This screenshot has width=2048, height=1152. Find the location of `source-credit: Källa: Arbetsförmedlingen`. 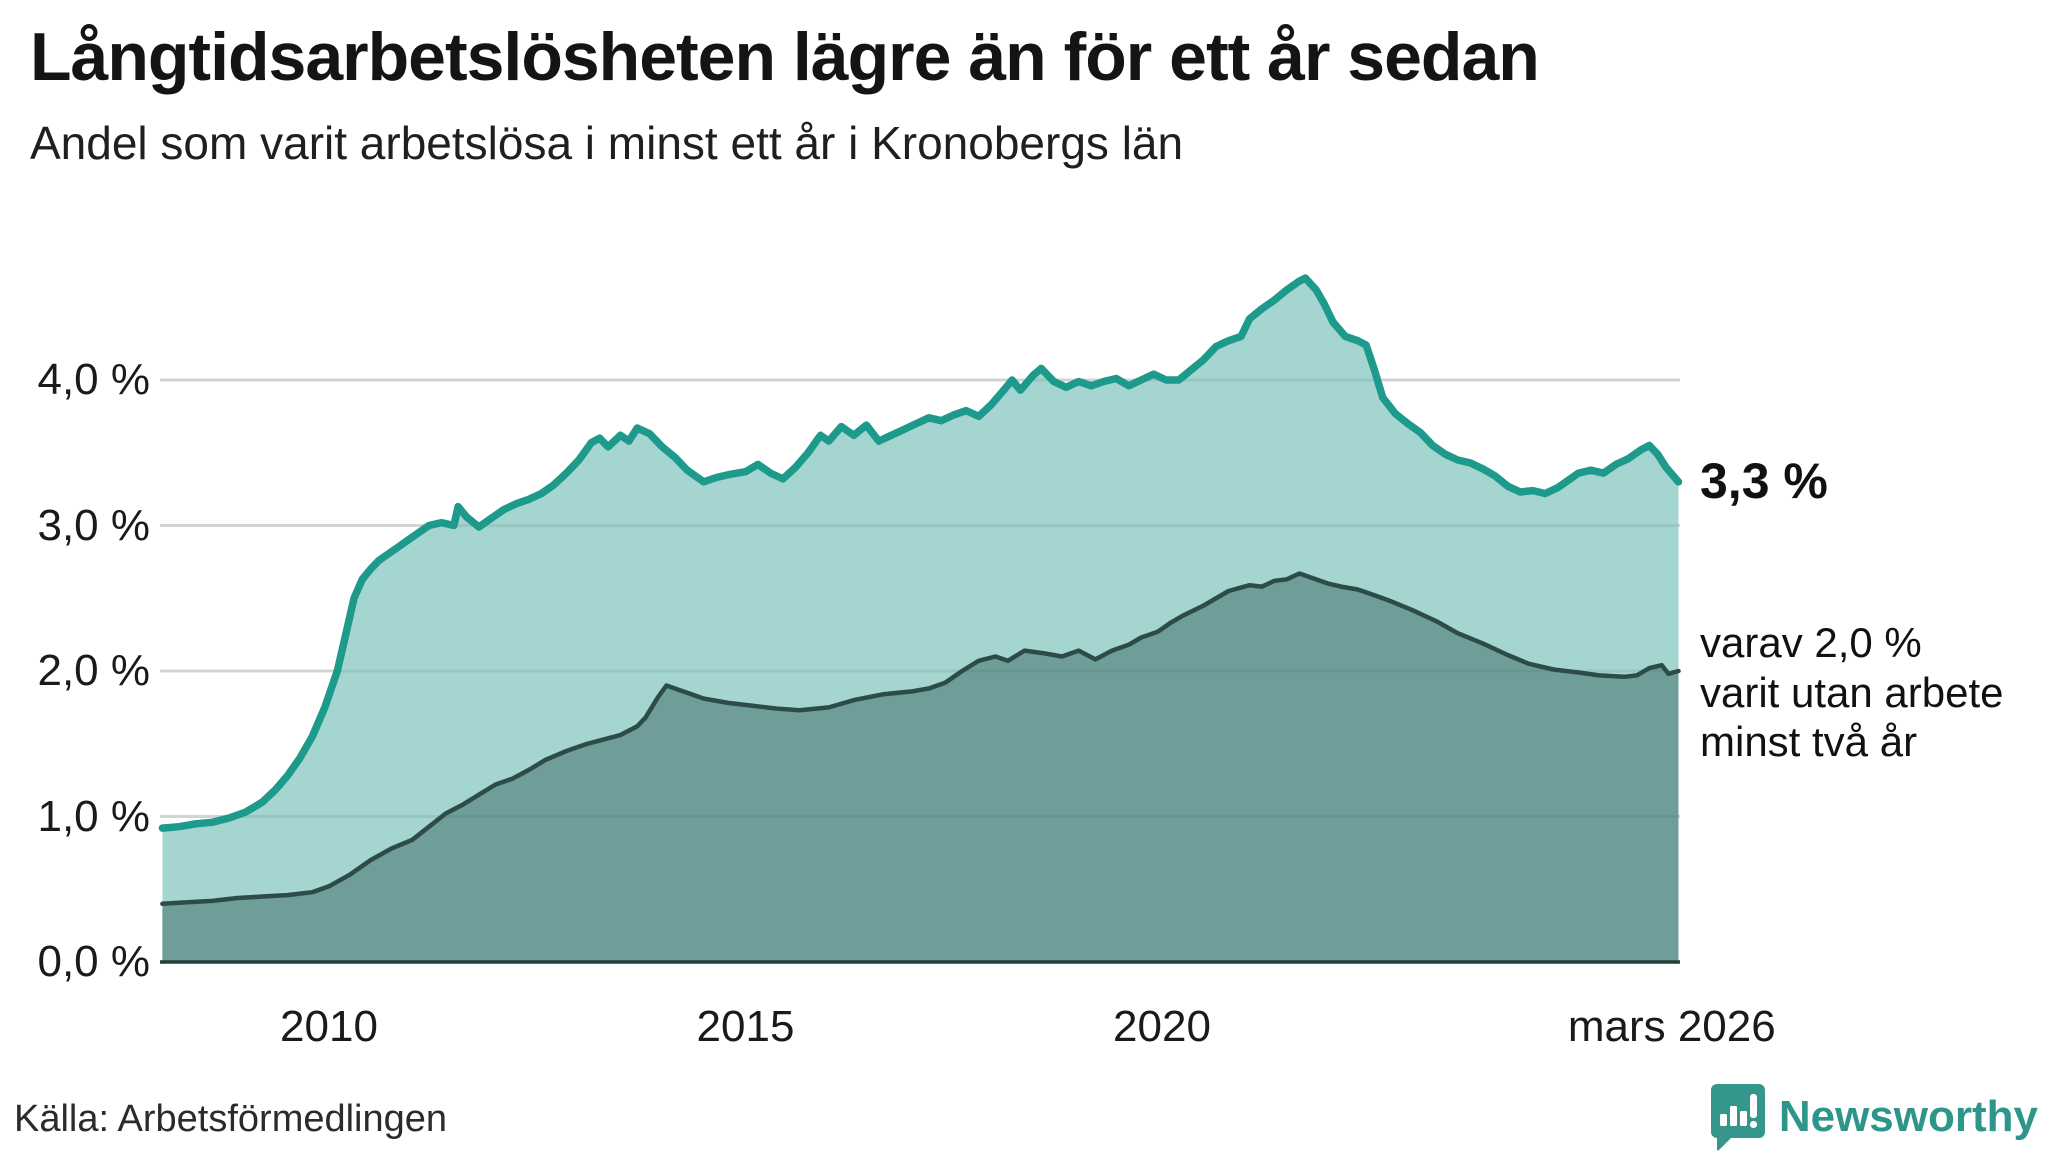

source-credit: Källa: Arbetsförmedlingen is located at coordinates (231, 1119).